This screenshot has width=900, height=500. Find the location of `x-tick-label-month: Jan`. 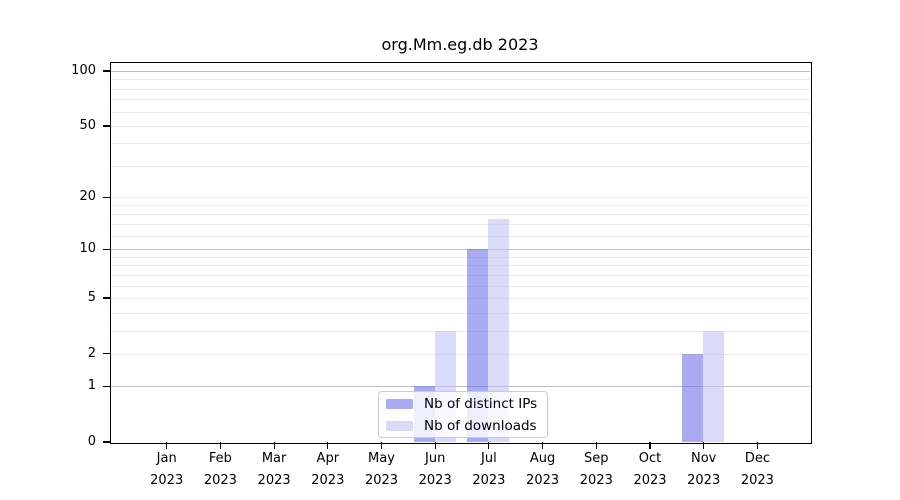

x-tick-label-month: Jan is located at coordinates (166, 458).